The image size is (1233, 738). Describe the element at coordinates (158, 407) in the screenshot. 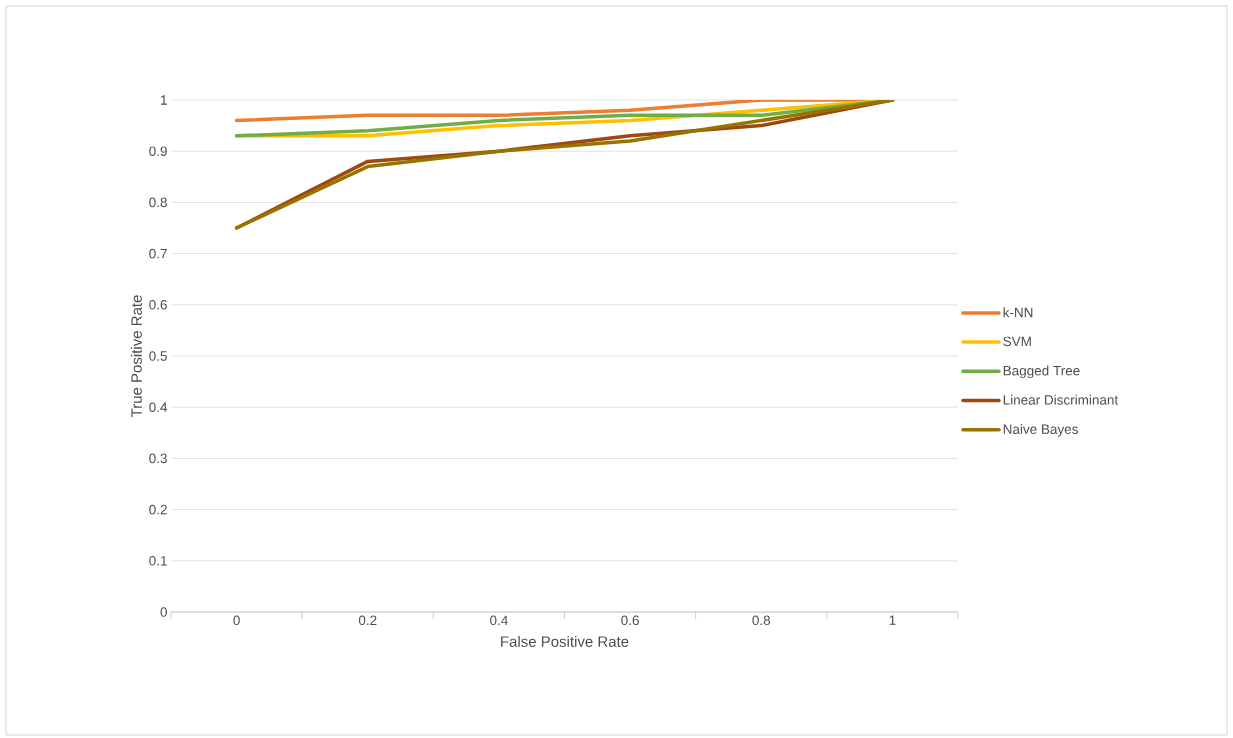

I see `y-tick-label: 0.4` at that location.